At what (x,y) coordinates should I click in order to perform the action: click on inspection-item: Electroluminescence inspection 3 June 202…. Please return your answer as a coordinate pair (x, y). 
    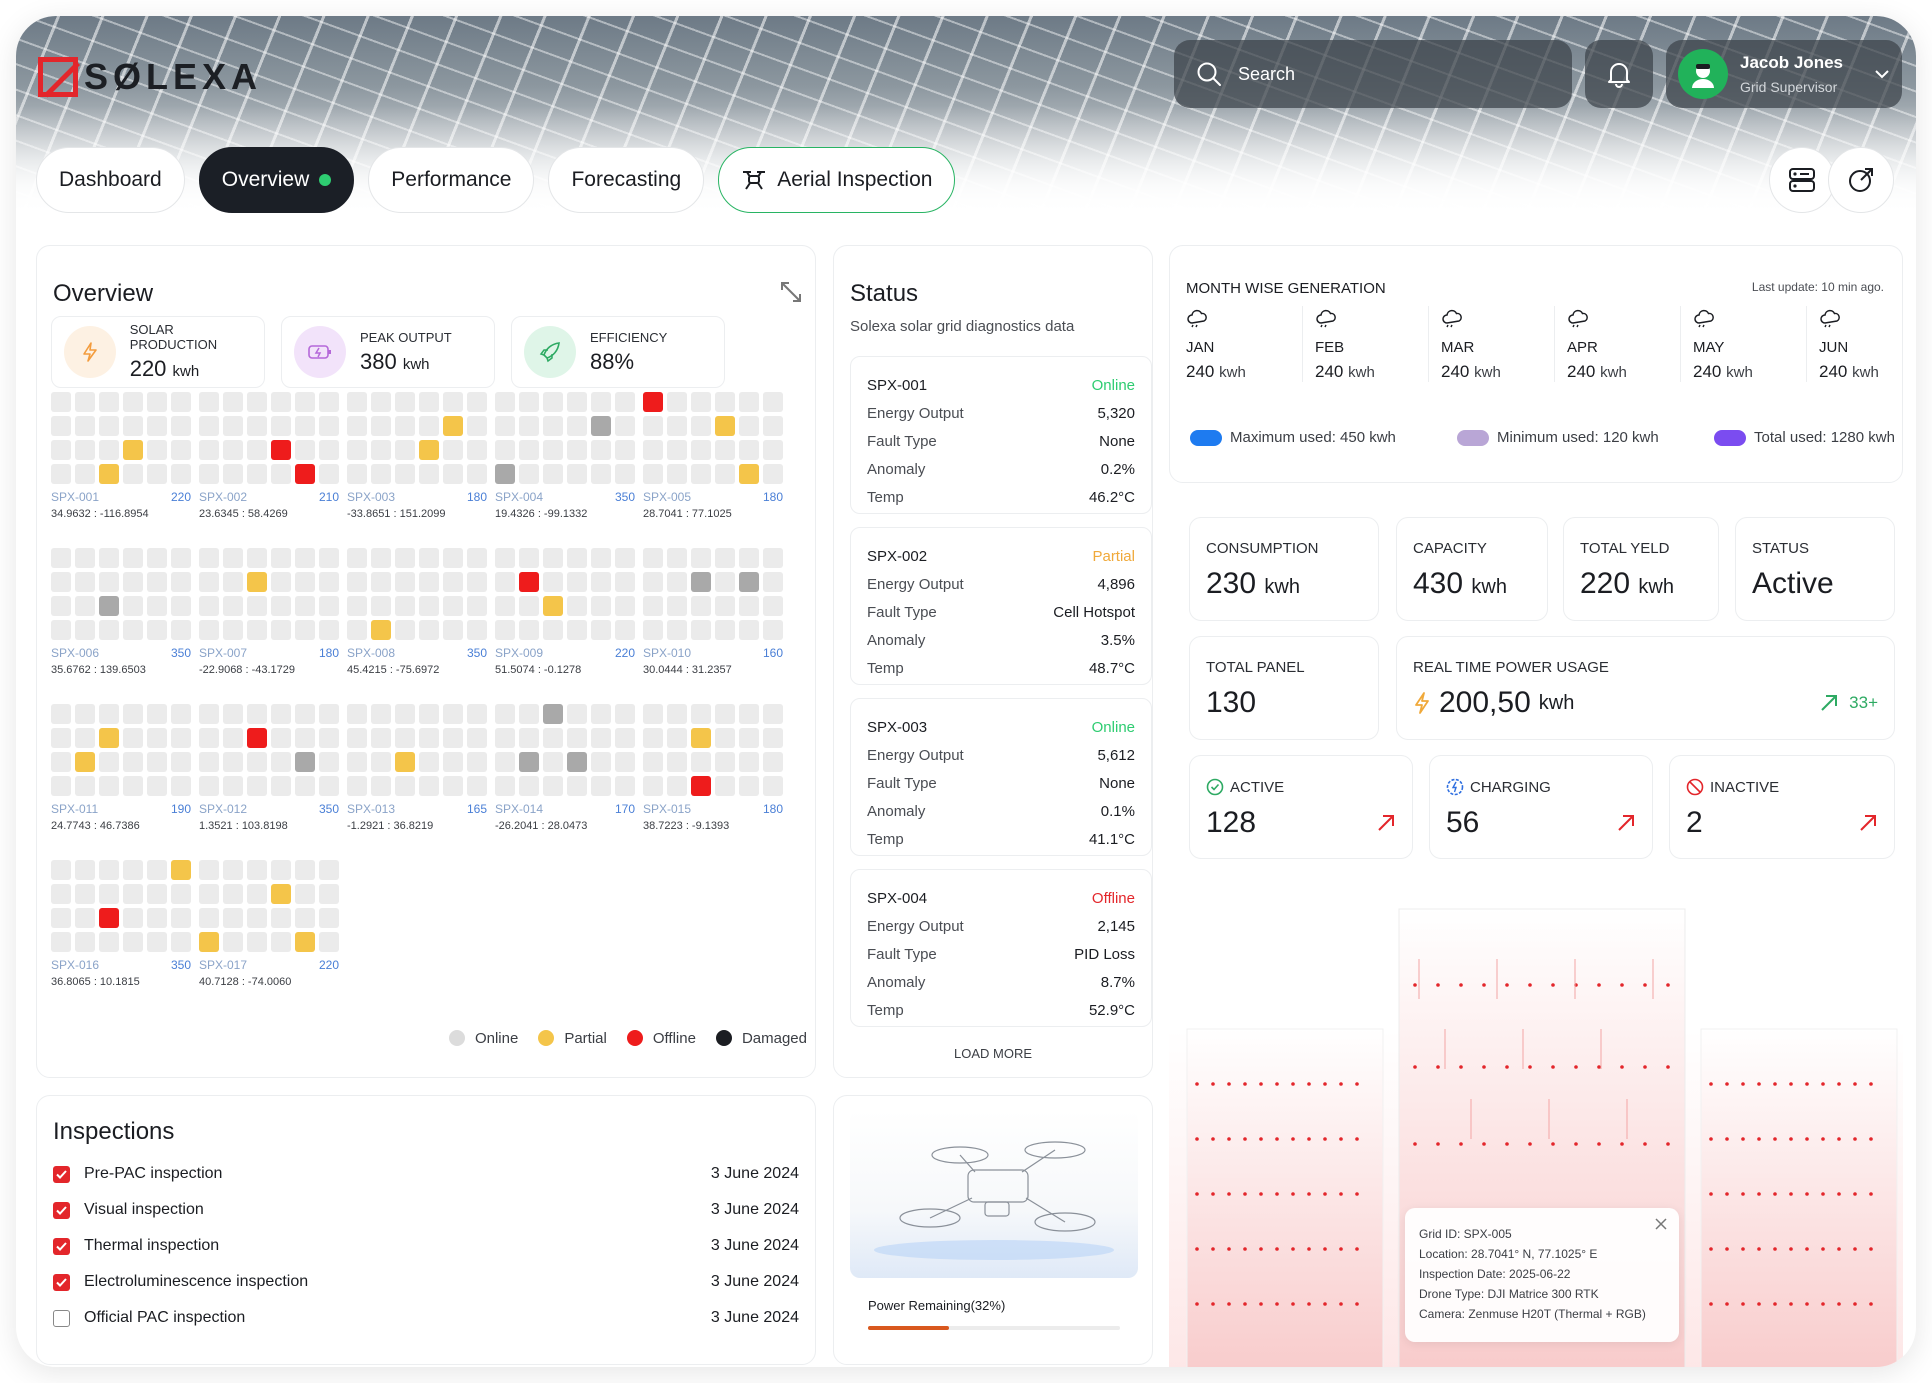
    Looking at the image, I should click on (426, 1282).